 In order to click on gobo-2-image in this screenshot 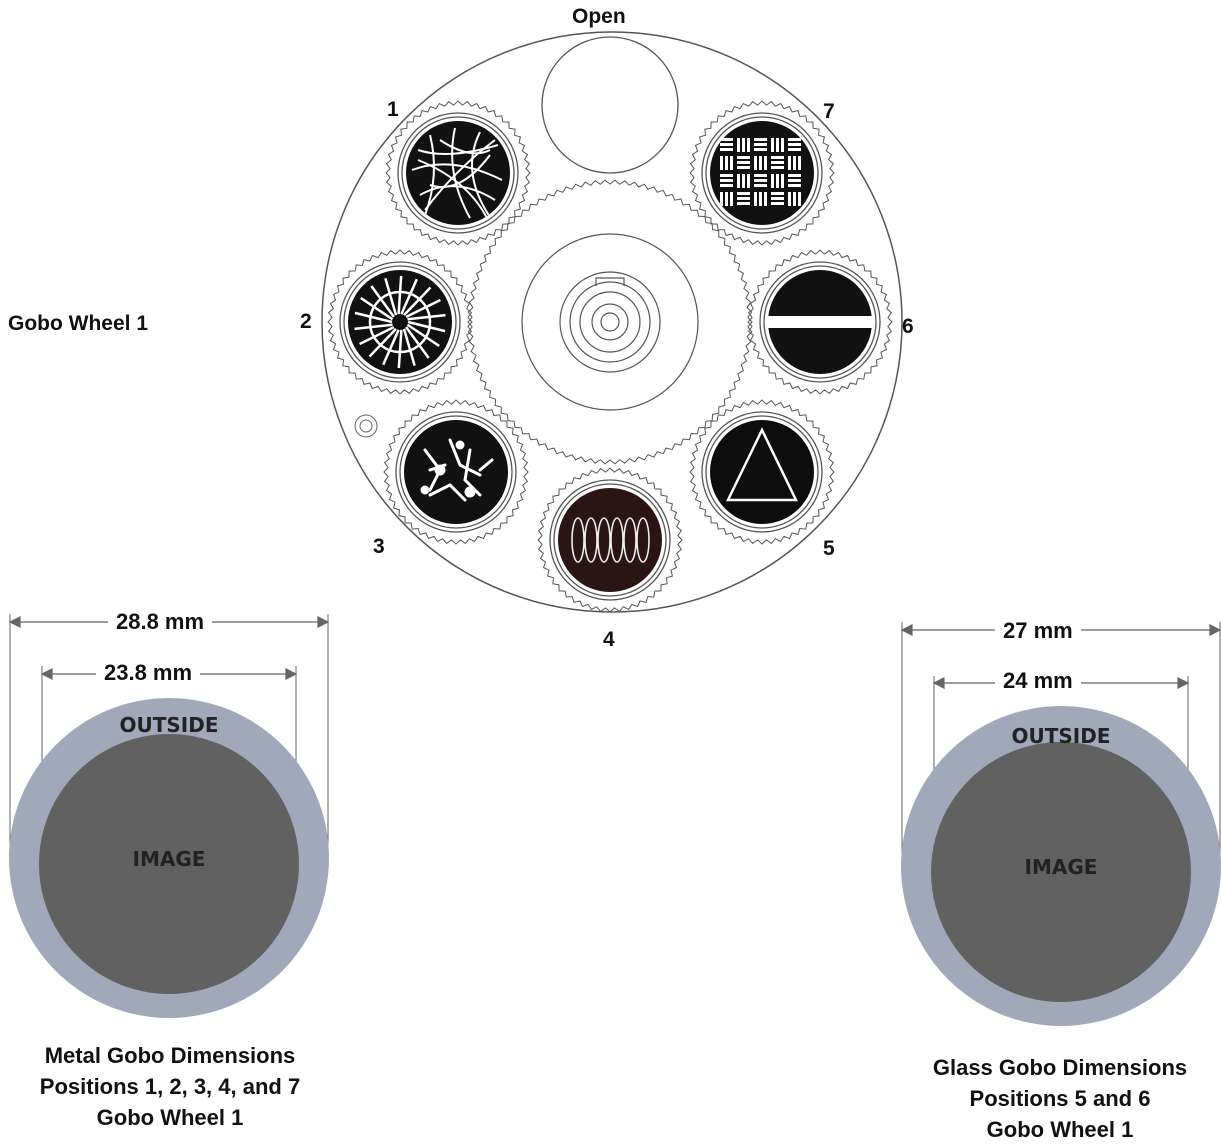, I will do `click(400, 322)`.